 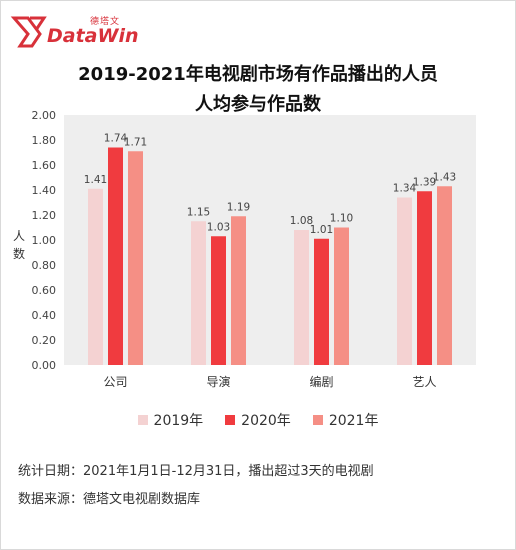 I want to click on x-tick-label: 导演, so click(x=218, y=381).